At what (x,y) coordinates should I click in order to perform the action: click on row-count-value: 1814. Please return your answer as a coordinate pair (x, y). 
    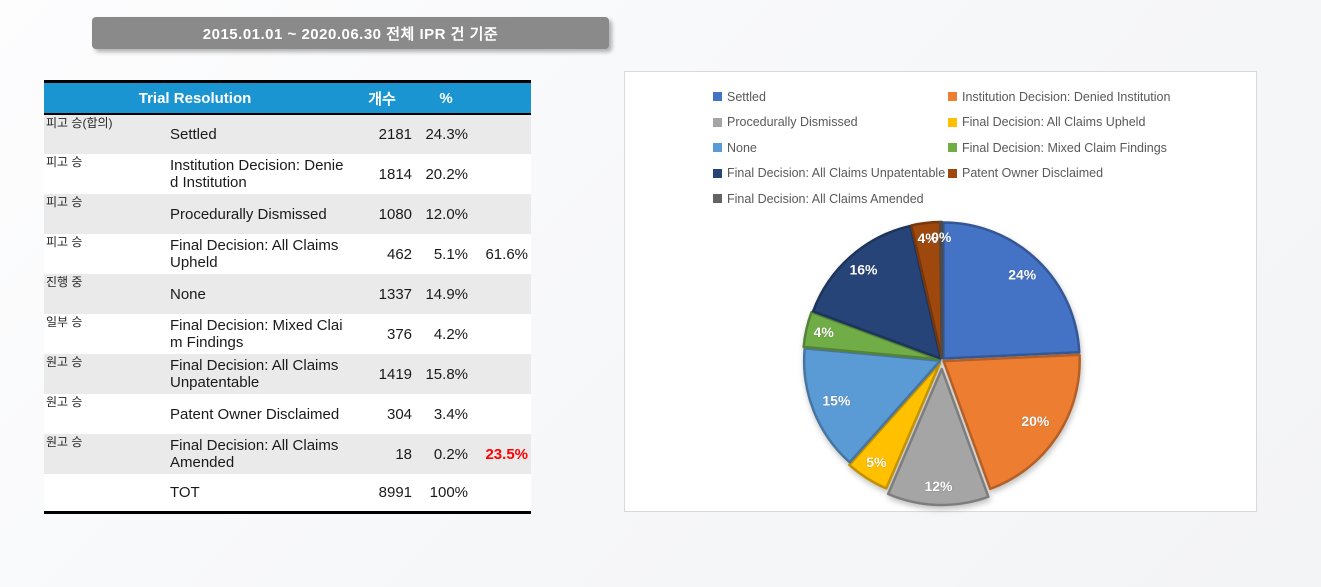
    Looking at the image, I should click on (382, 174).